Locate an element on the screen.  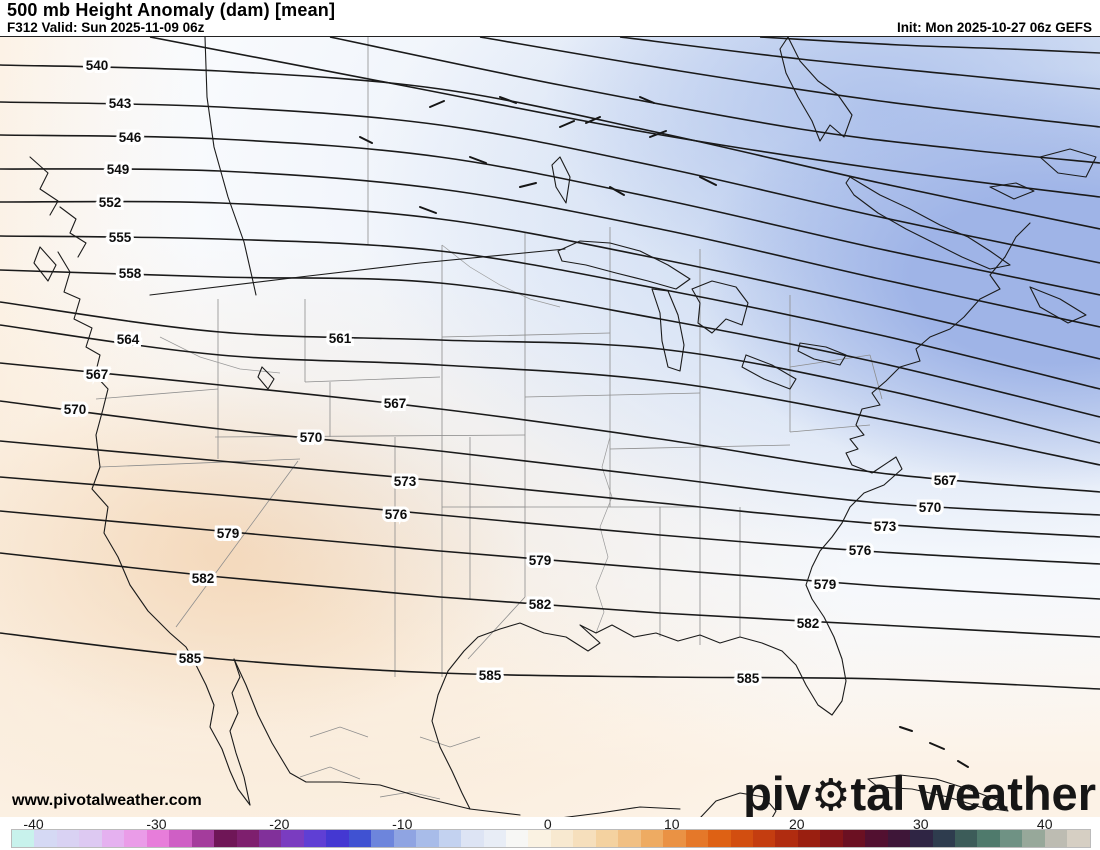
colorbar-tick-label: -20 is located at coordinates (279, 824).